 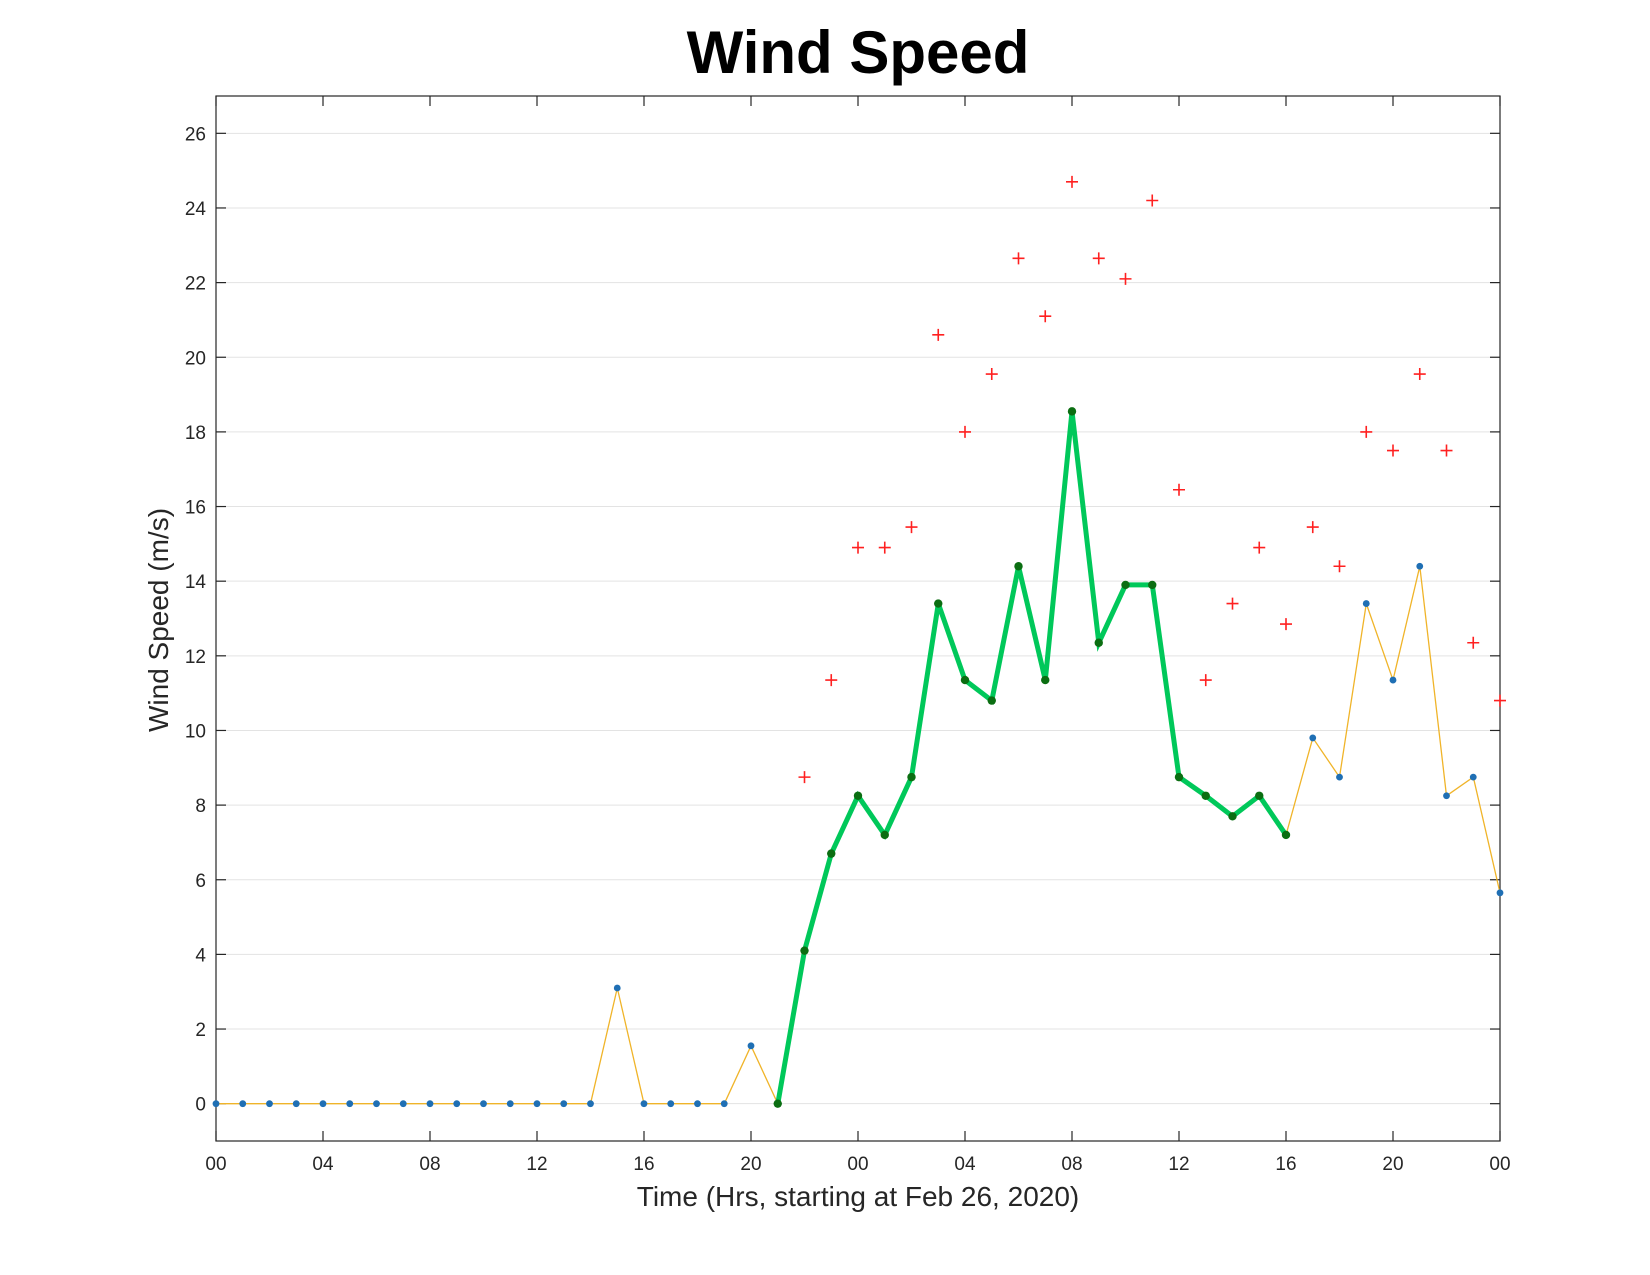 What do you see at coordinates (195, 284) in the screenshot?
I see `y-tick-label: 22` at bounding box center [195, 284].